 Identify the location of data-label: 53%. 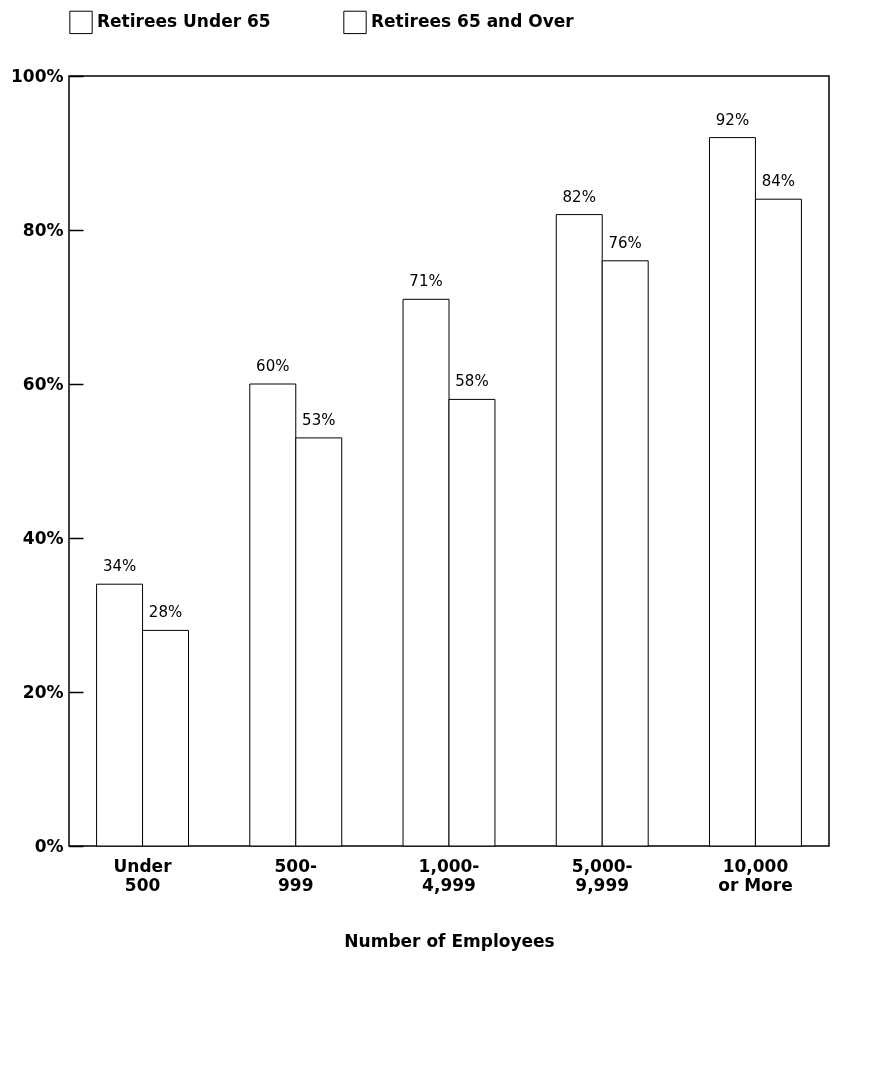
(319, 419).